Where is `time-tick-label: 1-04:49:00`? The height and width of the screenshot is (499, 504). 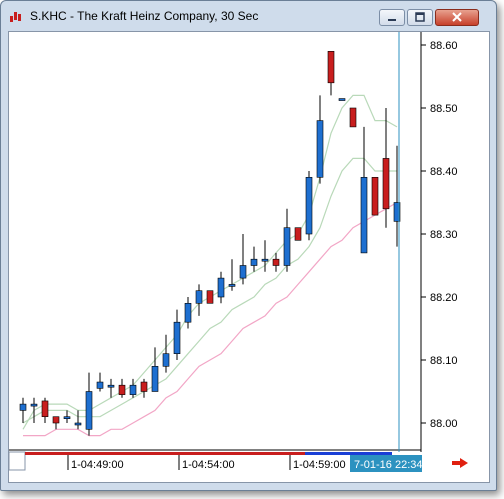
time-tick-label: 1-04:49:00 is located at coordinates (97, 465).